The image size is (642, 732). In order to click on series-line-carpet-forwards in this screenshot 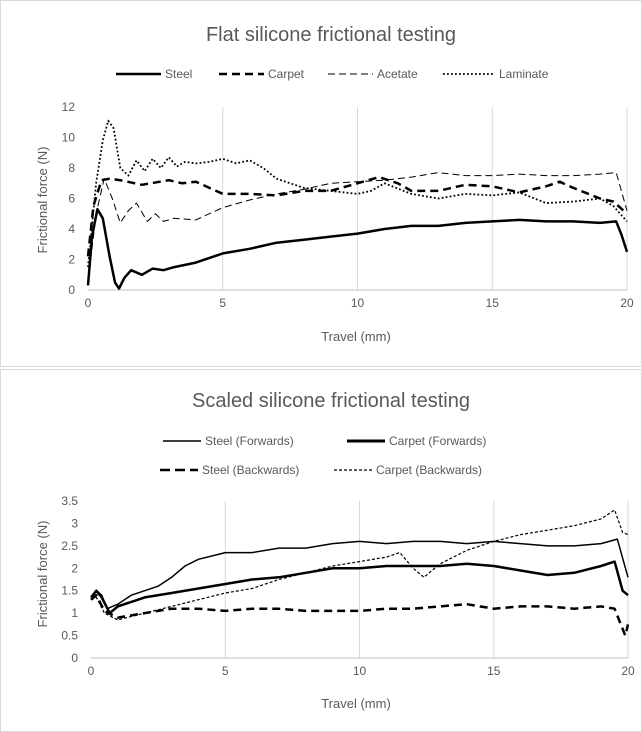, I will do `click(359, 587)`.